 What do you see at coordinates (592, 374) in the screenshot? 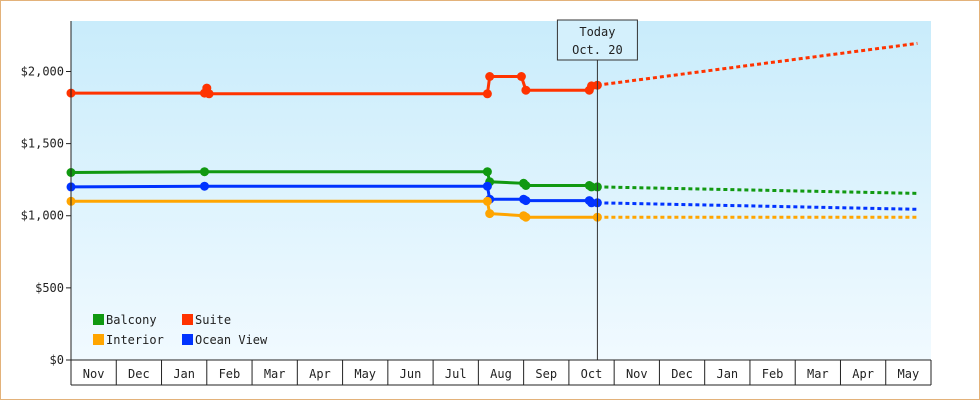
I see `month-label: Oct` at bounding box center [592, 374].